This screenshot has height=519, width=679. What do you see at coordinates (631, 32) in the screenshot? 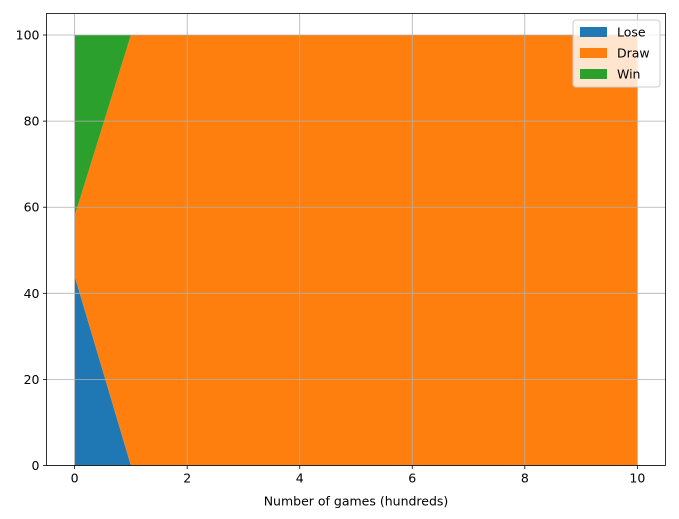
I see `legend-label-lose: Lose` at bounding box center [631, 32].